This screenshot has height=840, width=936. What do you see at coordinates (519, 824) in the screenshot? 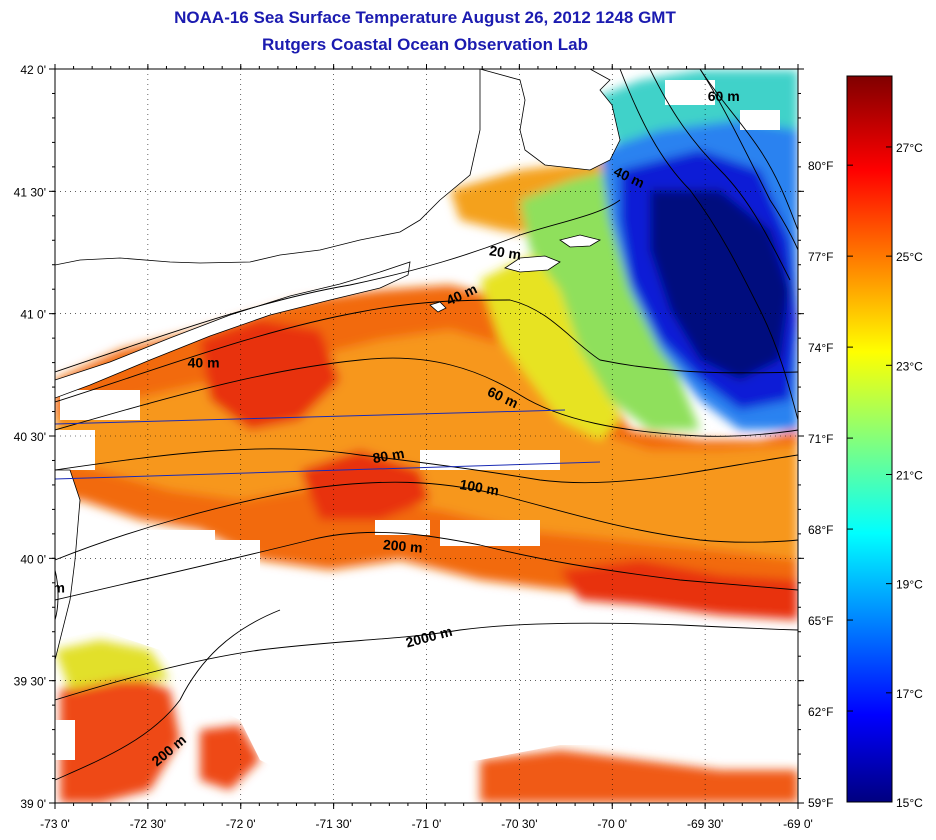
I see `lon-tick-label: -70 30'` at bounding box center [519, 824].